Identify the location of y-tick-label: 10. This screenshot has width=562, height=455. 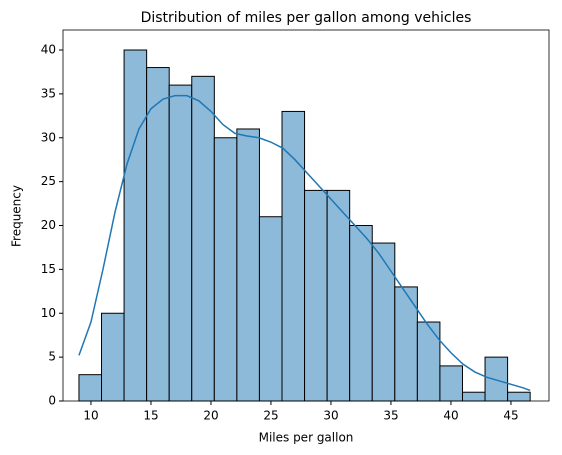
(48, 313).